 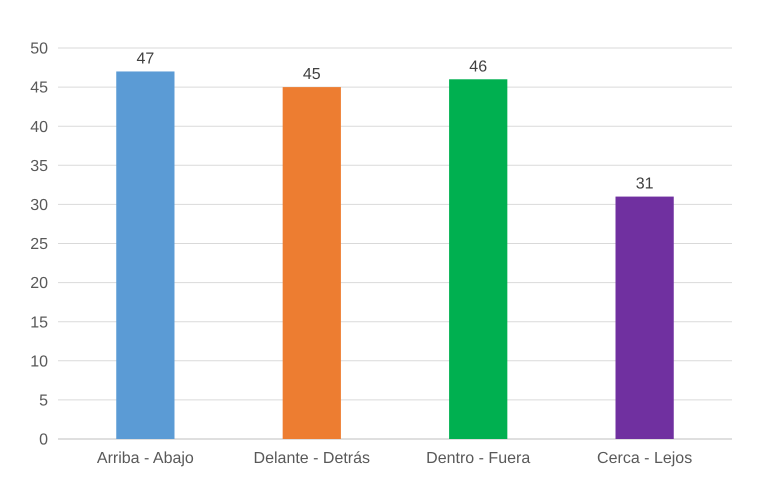 I want to click on x-tick-label: Dentro - Fuera, so click(x=478, y=458).